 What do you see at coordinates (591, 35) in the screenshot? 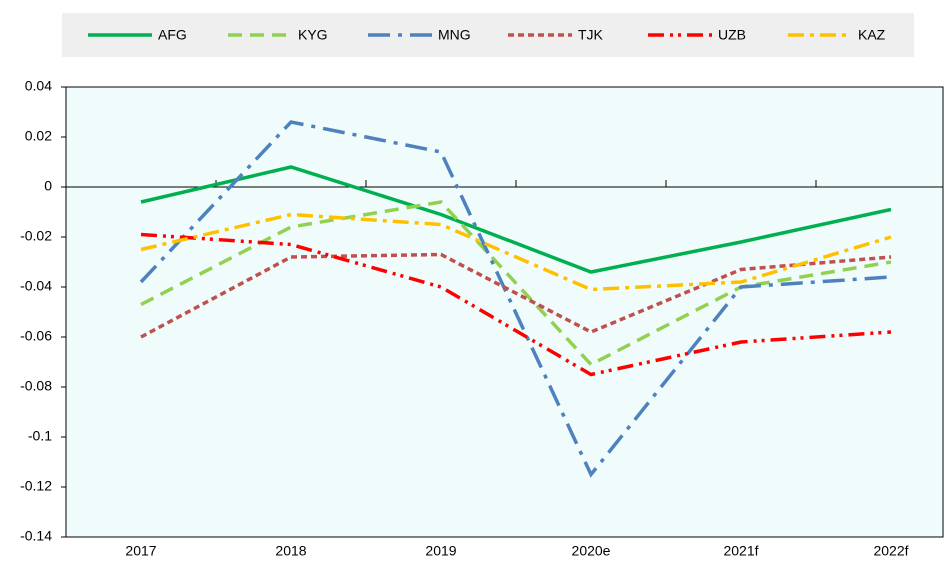
I see `legend-label: TJK` at bounding box center [591, 35].